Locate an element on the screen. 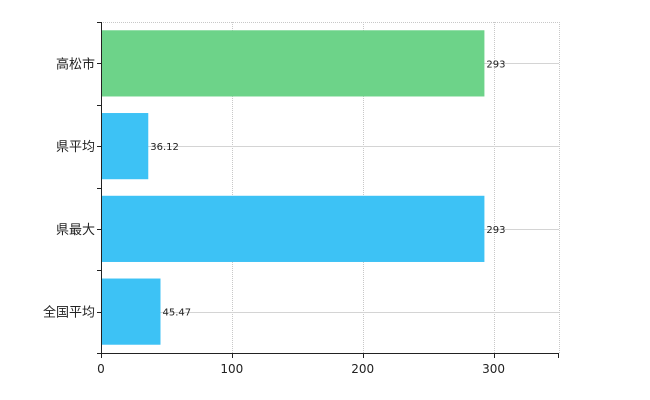 This screenshot has height=400, width=650. x-tick-label: 300 is located at coordinates (493, 369).